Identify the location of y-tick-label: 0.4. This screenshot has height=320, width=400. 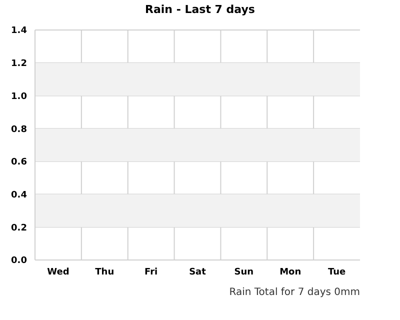
(19, 195).